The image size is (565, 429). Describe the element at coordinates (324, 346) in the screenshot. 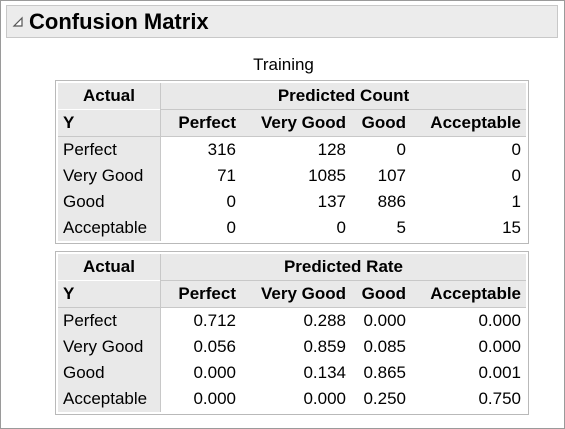

I see `cell: 0.859` at that location.